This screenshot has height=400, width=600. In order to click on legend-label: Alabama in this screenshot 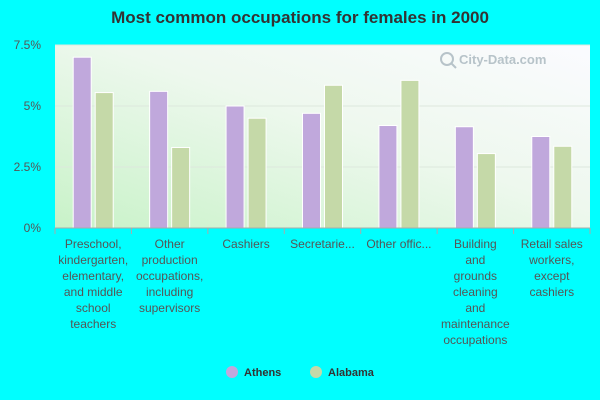, I will do `click(351, 373)`.